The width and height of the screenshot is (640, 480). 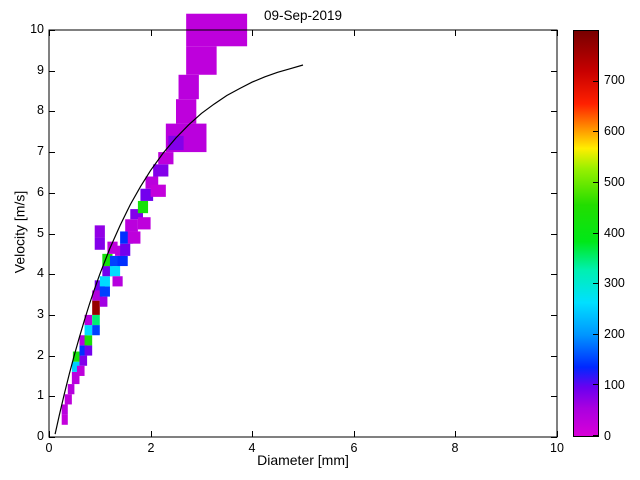 I want to click on x-tick-label: 2, so click(x=151, y=448).